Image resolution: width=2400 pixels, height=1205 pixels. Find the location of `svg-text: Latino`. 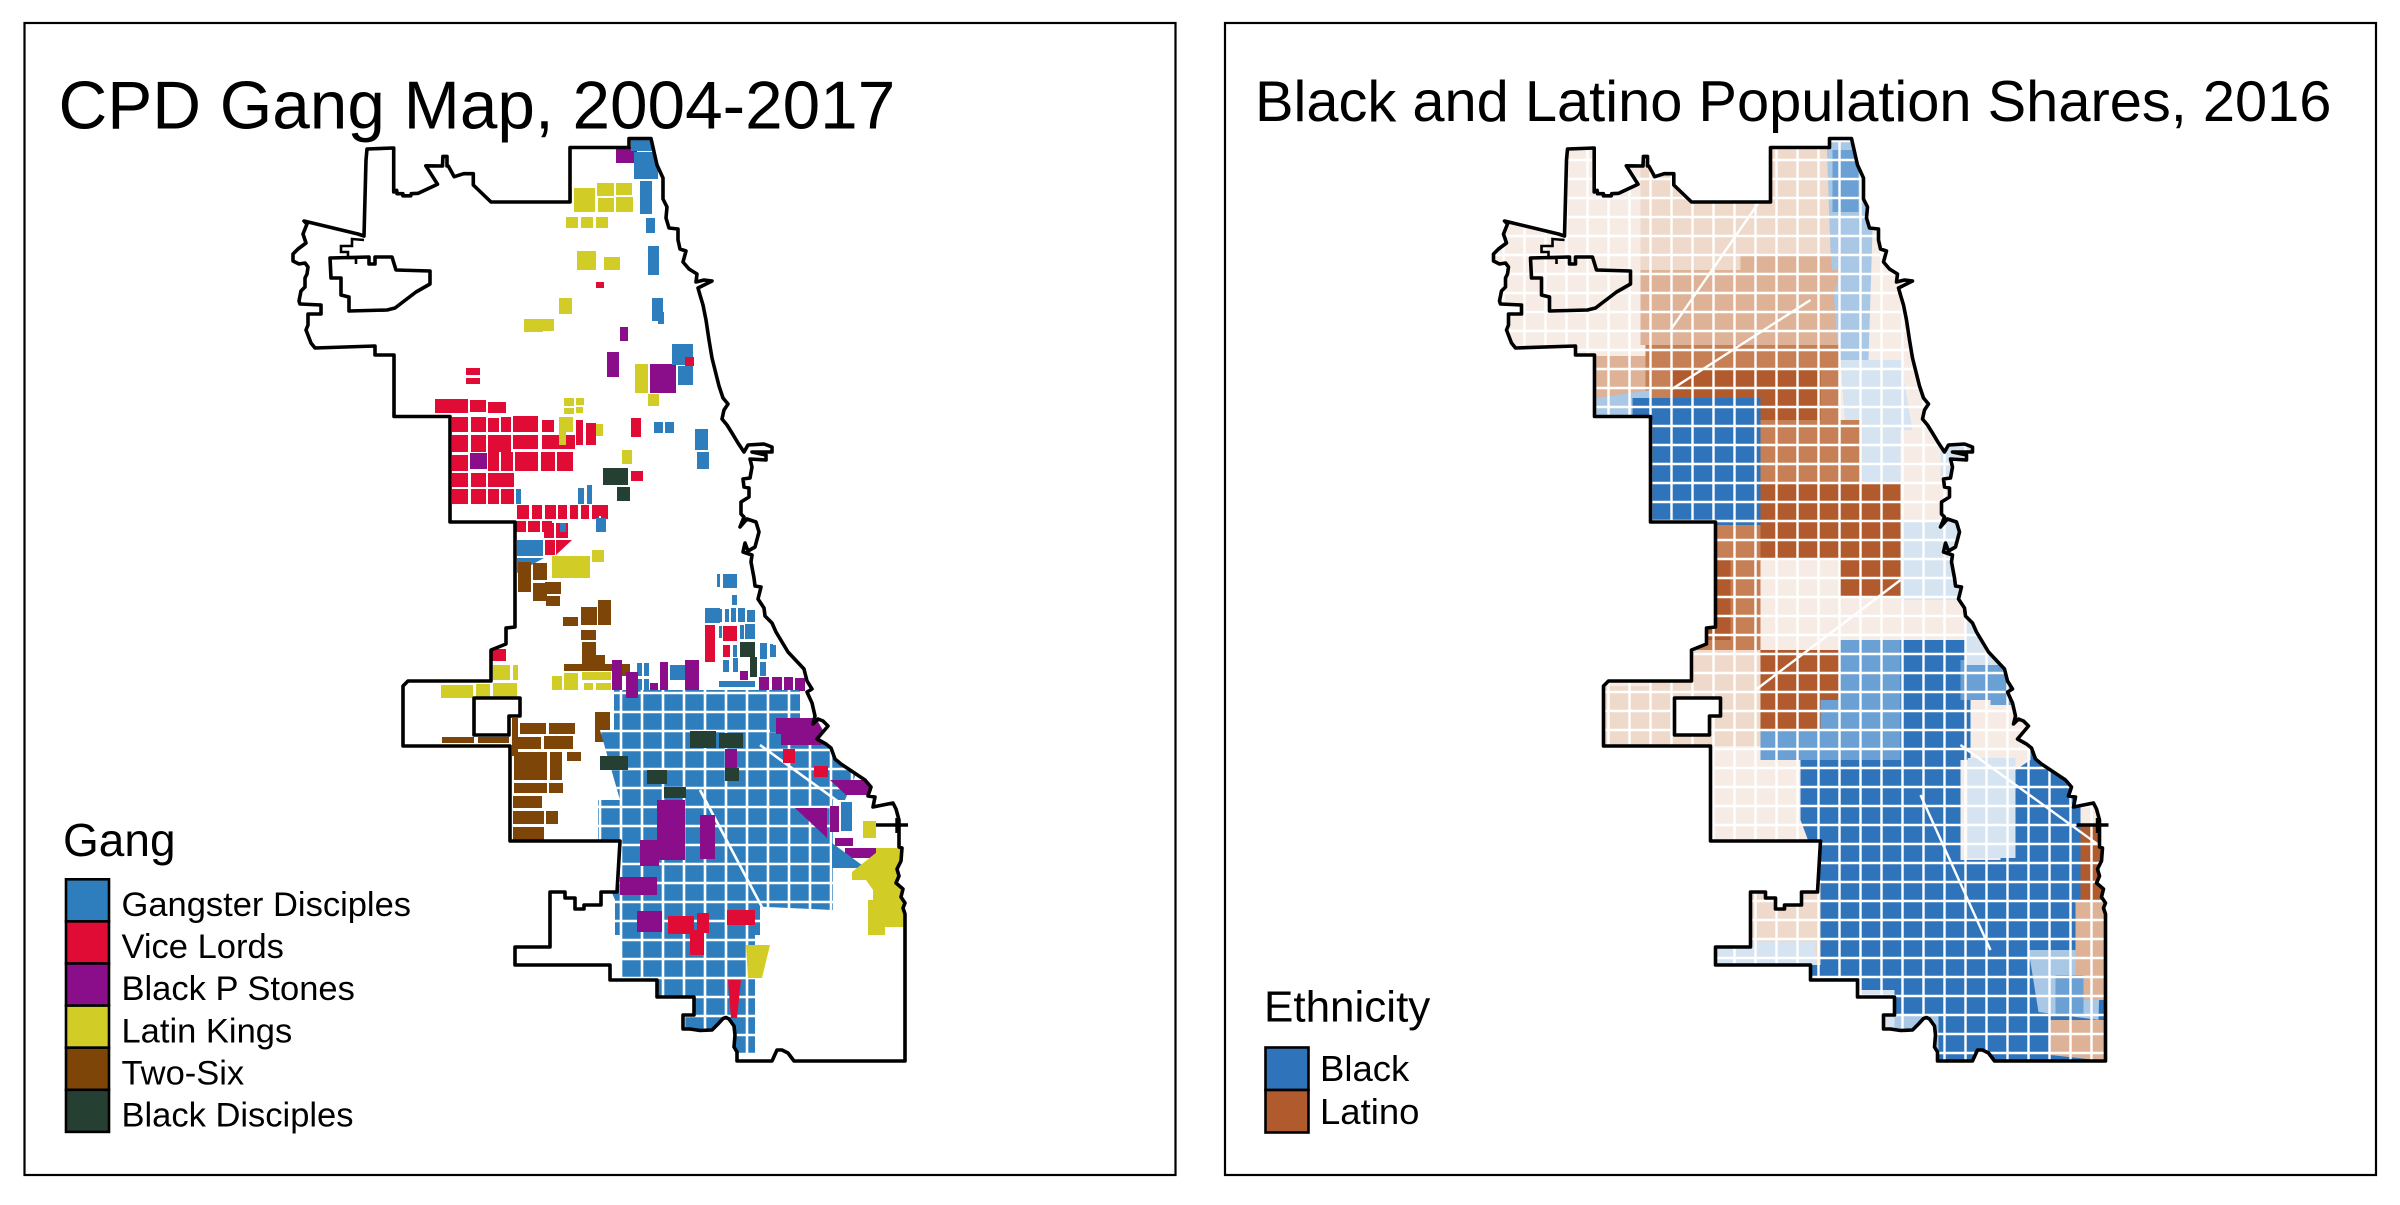

svg-text: Latino is located at coordinates (1369, 1111).